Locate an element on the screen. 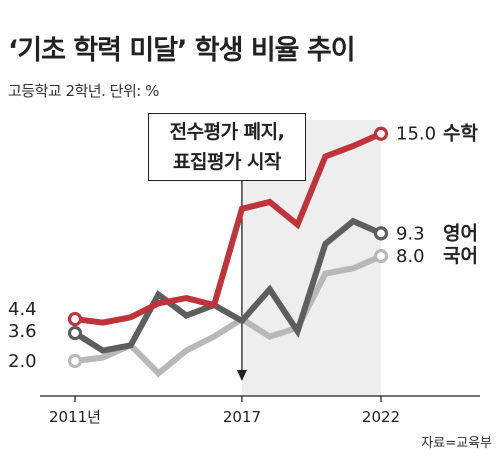 This screenshot has height=460, width=500. event-arrowhead is located at coordinates (241, 375).